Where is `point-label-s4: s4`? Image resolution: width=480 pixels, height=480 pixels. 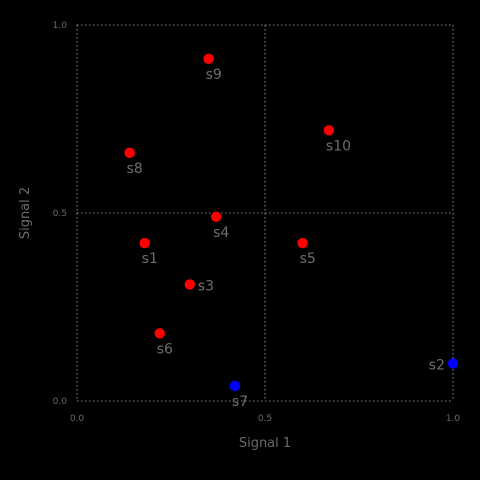
point-label-s4: s4 is located at coordinates (221, 233).